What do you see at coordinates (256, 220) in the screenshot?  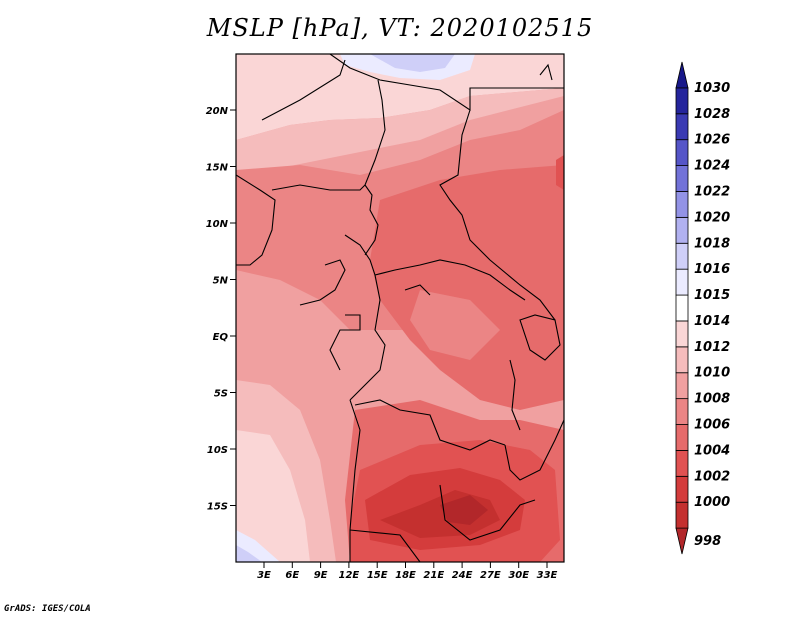 I see `border-west-africa` at bounding box center [256, 220].